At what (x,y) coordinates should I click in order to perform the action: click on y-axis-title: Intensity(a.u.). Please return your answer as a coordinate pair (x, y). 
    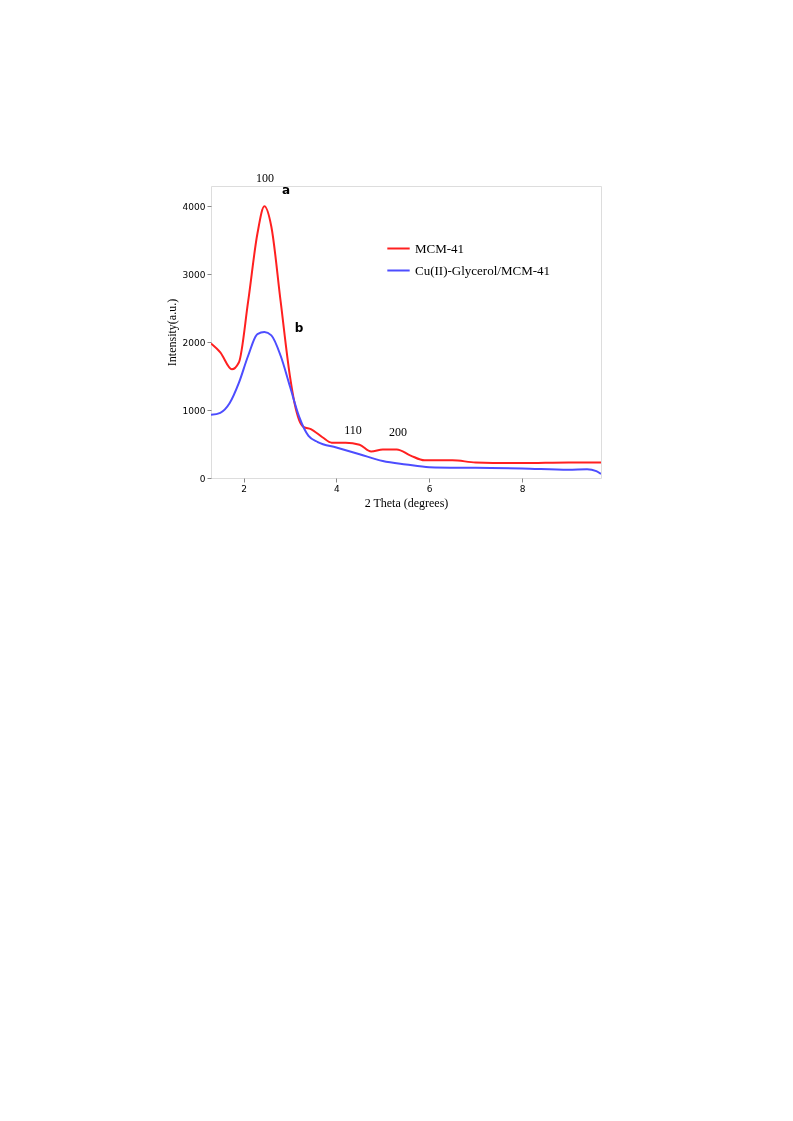
    Looking at the image, I should click on (171, 332).